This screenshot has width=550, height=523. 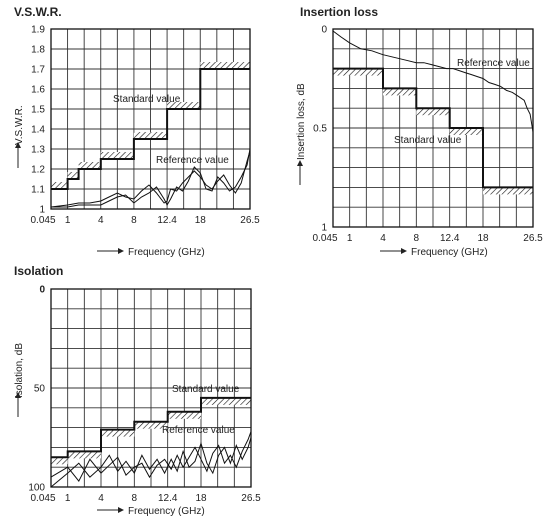 I want to click on isolation-x-tick-label: 18, so click(x=201, y=498).